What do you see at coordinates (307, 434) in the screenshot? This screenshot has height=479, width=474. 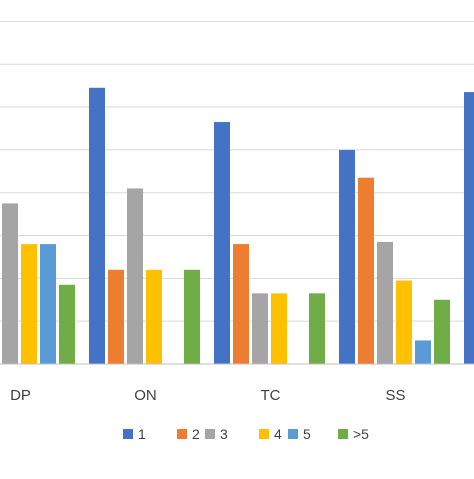 I see `legend-label: 5` at bounding box center [307, 434].